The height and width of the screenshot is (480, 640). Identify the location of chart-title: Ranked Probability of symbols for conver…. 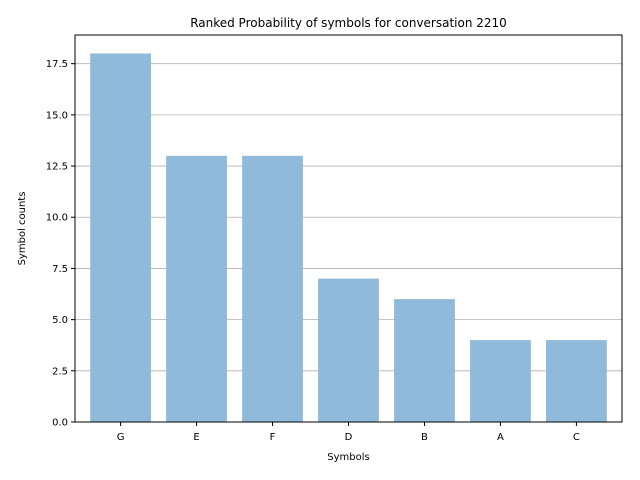
(348, 23).